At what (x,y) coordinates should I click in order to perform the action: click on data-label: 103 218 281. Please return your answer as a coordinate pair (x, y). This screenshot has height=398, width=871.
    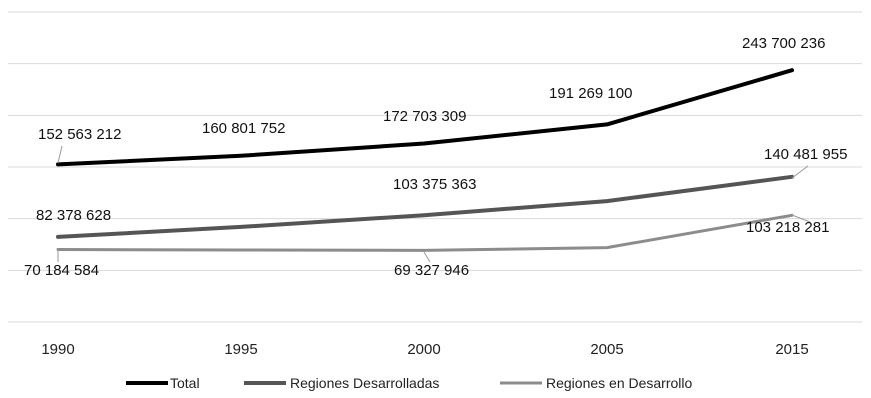
    Looking at the image, I should click on (787, 227).